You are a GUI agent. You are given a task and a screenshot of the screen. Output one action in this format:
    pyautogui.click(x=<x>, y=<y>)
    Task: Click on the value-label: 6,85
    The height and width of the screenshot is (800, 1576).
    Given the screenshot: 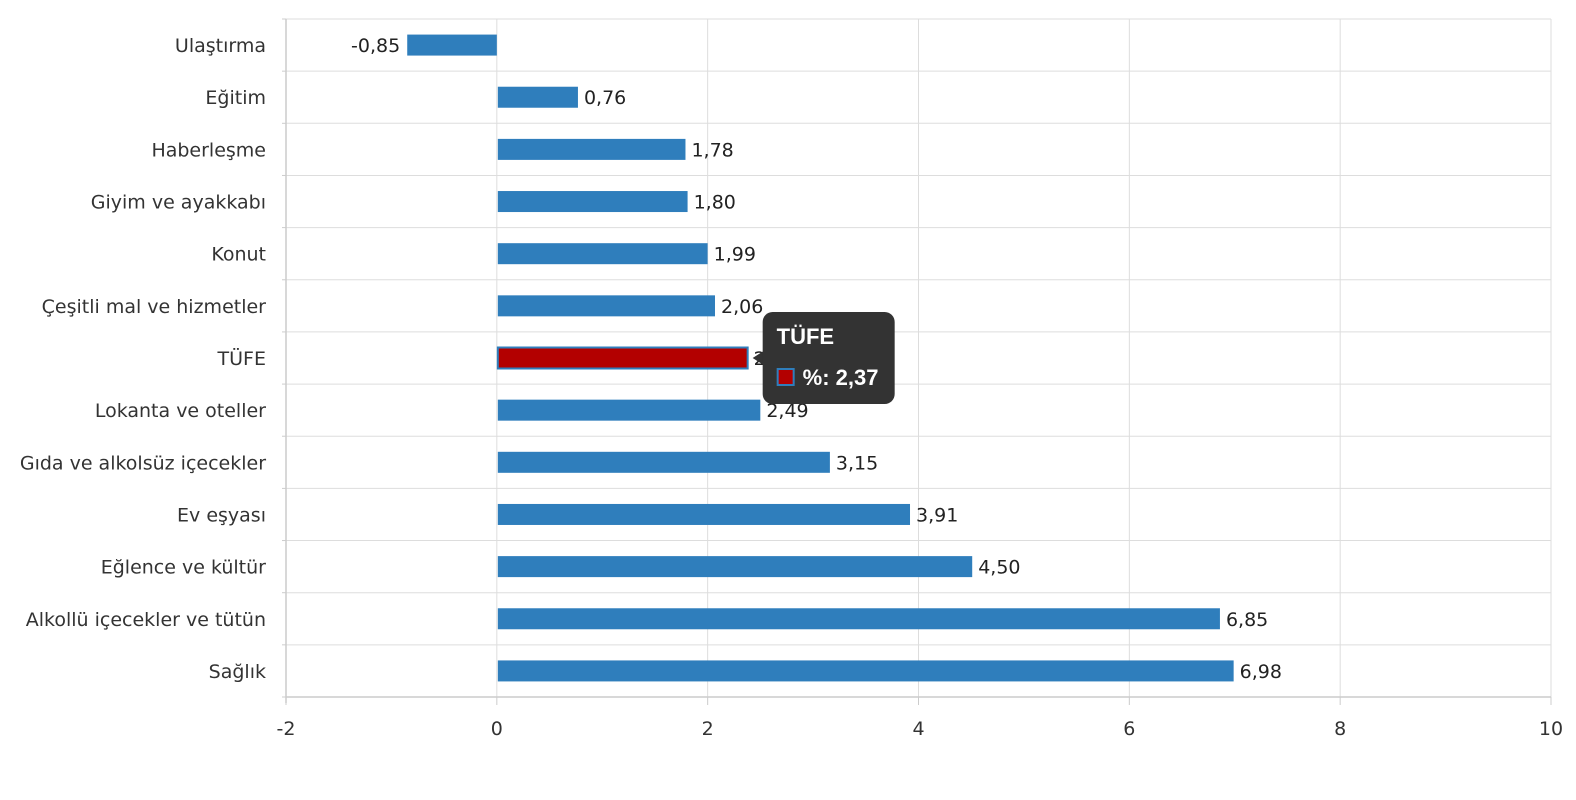 What is the action you would take?
    pyautogui.click(x=1247, y=620)
    